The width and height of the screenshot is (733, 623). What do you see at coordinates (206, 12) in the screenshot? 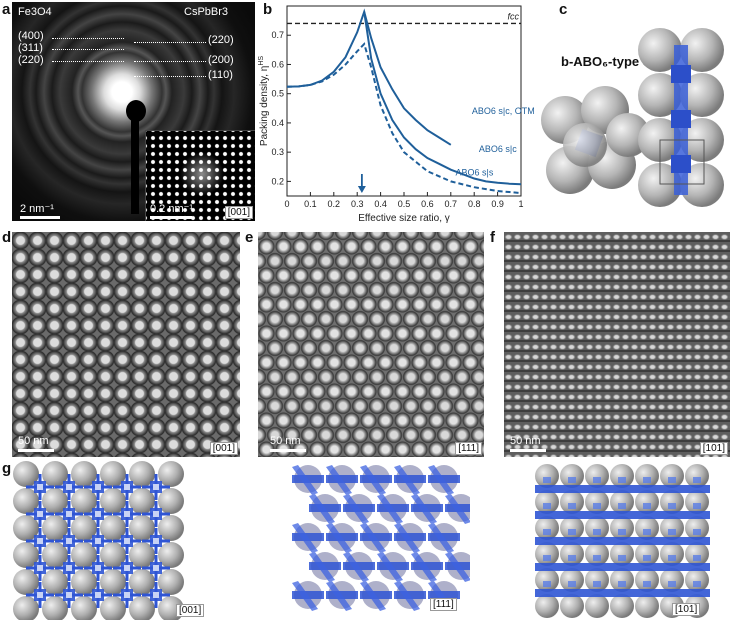
I see `cspbbr3-label: CsPbBr3` at bounding box center [206, 12].